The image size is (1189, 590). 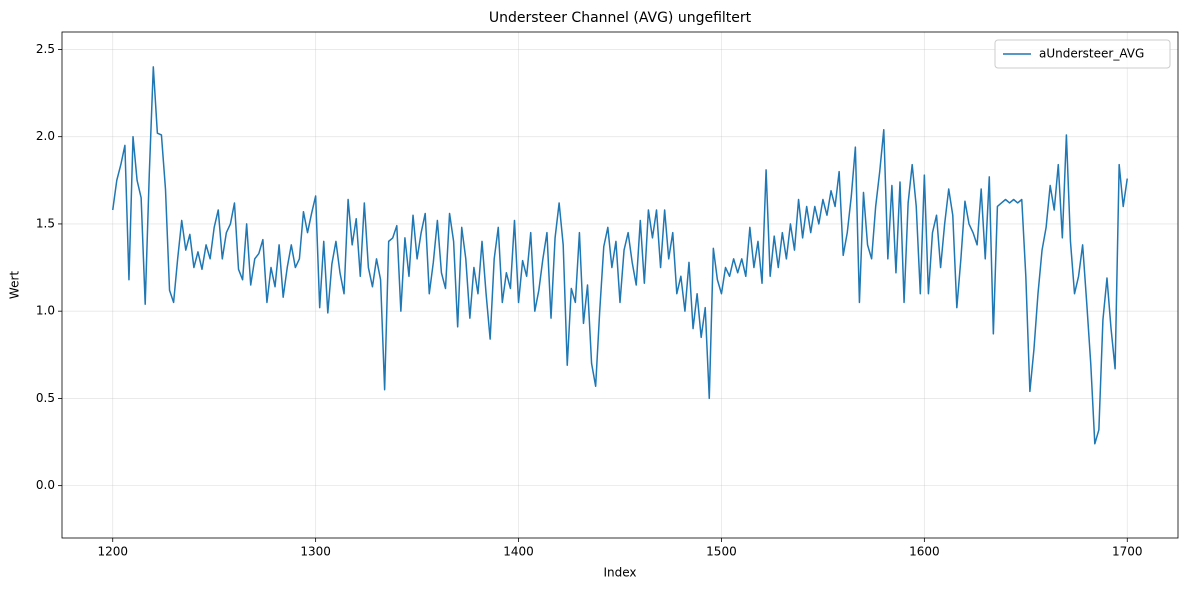 What do you see at coordinates (45, 136) in the screenshot?
I see `y-tick-label: 2.0` at bounding box center [45, 136].